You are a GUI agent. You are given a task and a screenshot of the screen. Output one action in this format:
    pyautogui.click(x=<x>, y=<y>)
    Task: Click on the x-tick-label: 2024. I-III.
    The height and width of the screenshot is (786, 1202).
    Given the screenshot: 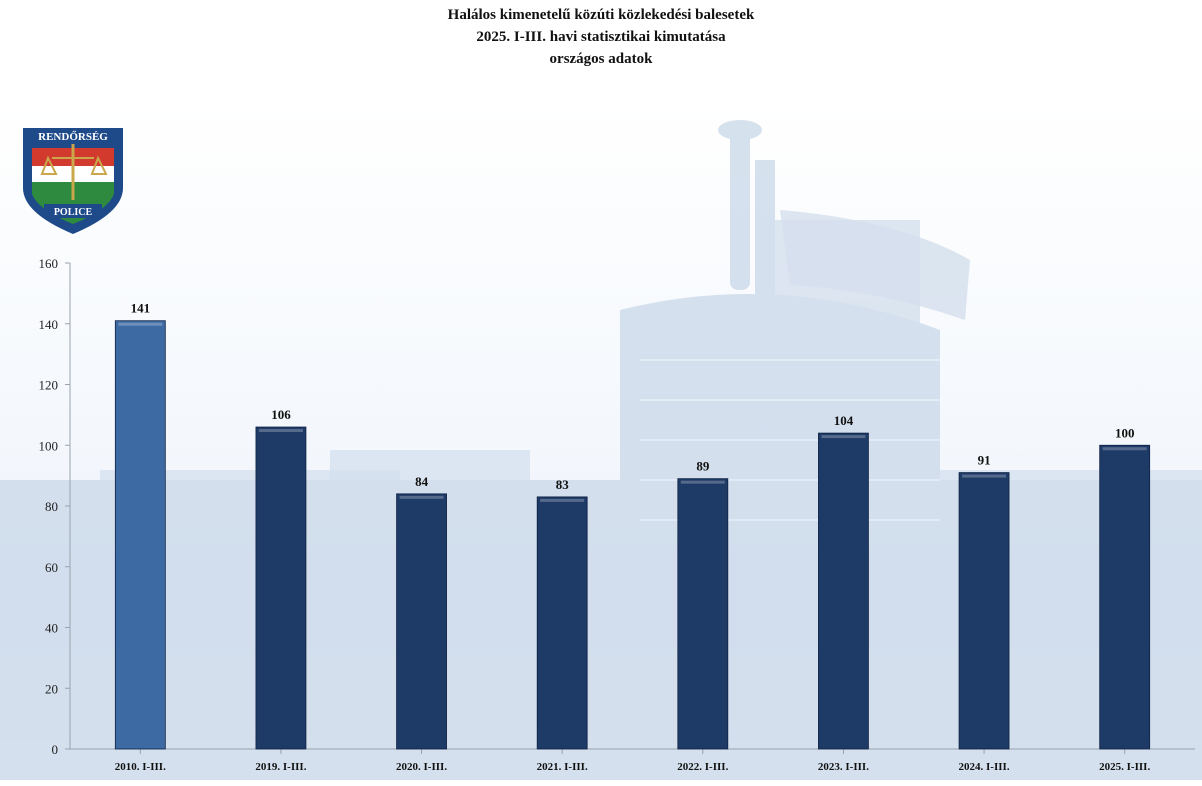 What is the action you would take?
    pyautogui.click(x=984, y=767)
    